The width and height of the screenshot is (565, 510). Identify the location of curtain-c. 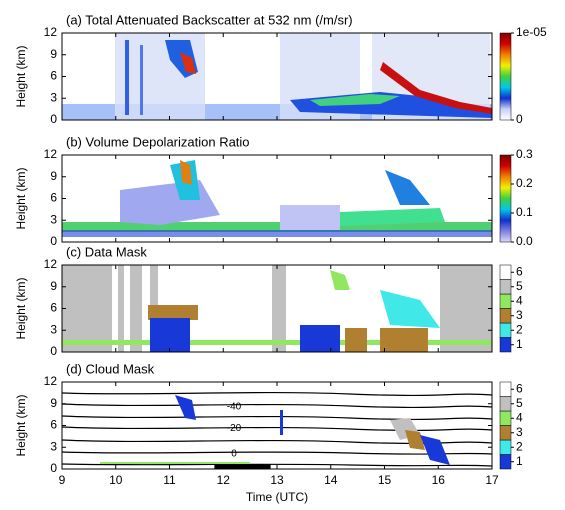
(277, 308).